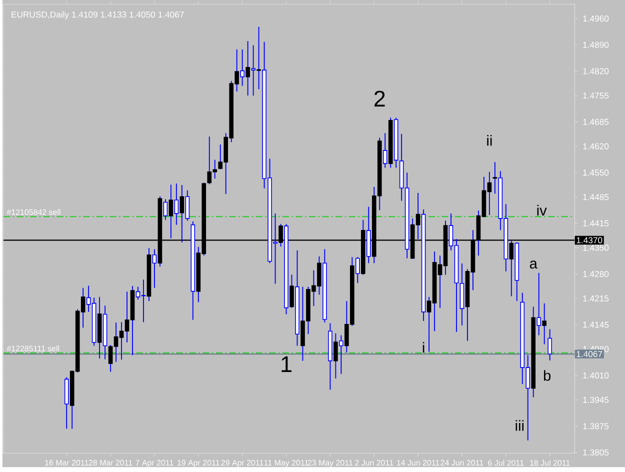 The image size is (625, 472). I want to click on y-tick-label: 1.4415, so click(596, 223).